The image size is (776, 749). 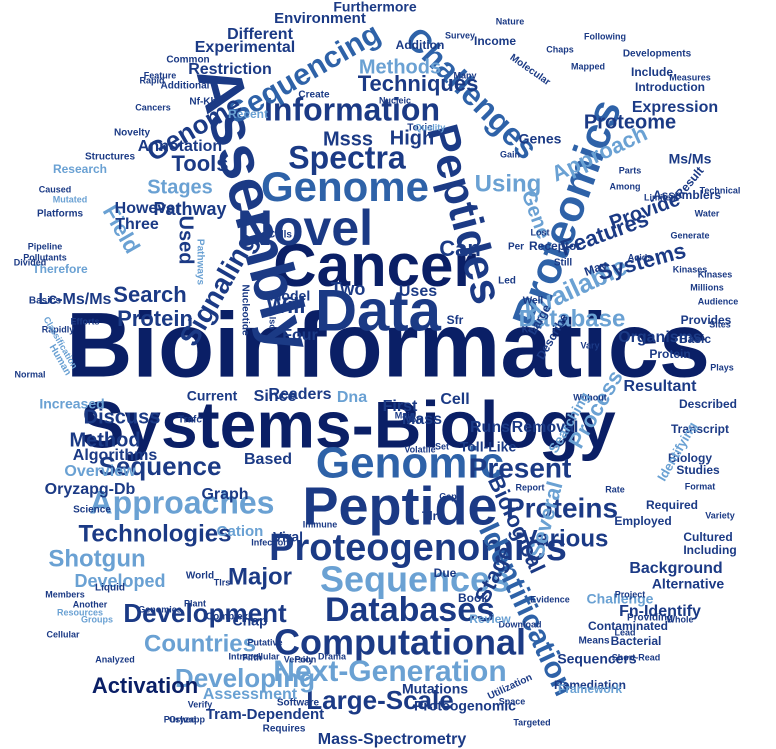 I want to click on word-cation: Cation, so click(x=240, y=531).